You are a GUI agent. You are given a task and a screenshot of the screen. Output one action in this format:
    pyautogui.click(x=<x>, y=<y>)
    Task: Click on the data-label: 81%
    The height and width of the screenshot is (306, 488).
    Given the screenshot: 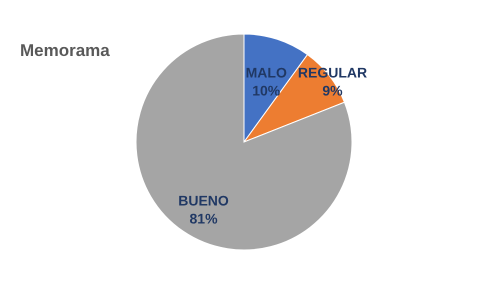 What is the action you would take?
    pyautogui.click(x=204, y=218)
    